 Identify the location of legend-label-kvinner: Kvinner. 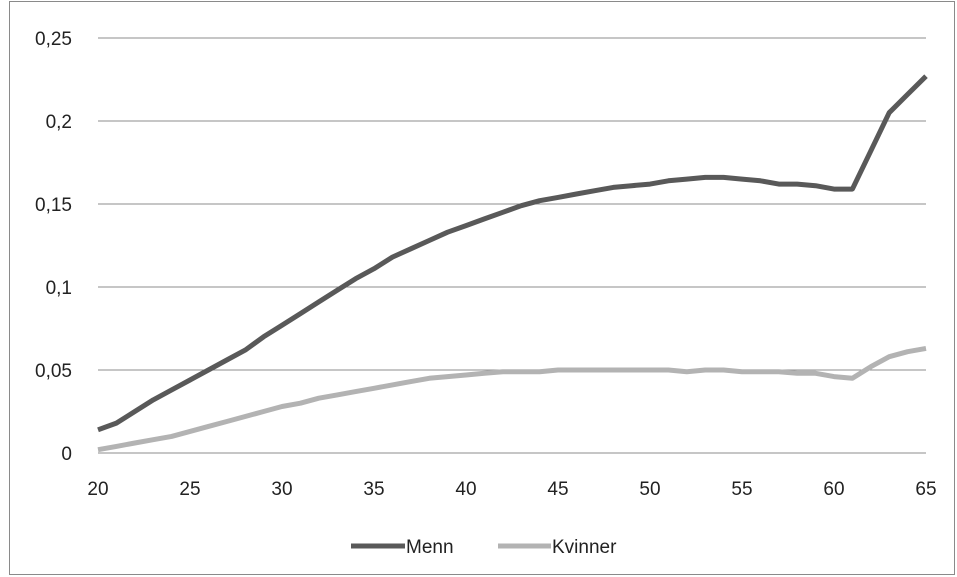
(584, 547).